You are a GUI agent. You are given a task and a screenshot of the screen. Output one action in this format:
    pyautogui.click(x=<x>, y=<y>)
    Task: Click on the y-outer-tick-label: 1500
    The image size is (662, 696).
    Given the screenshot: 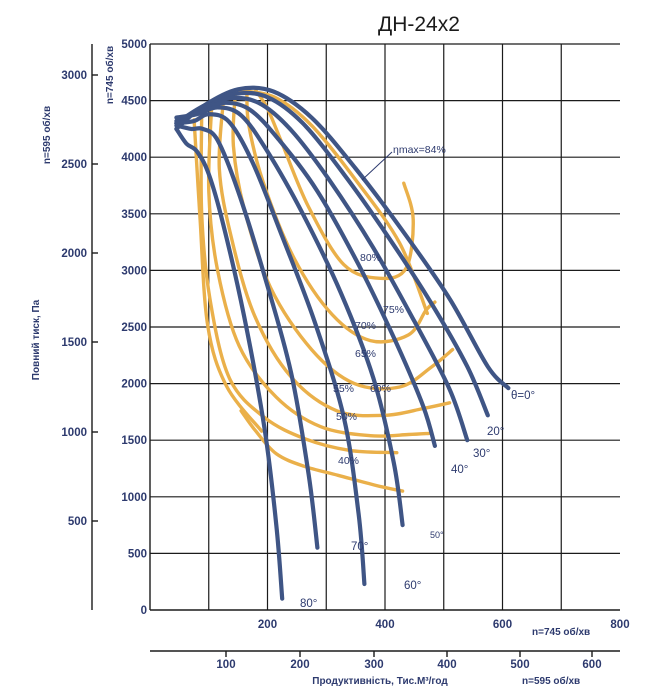 What is the action you would take?
    pyautogui.click(x=74, y=343)
    